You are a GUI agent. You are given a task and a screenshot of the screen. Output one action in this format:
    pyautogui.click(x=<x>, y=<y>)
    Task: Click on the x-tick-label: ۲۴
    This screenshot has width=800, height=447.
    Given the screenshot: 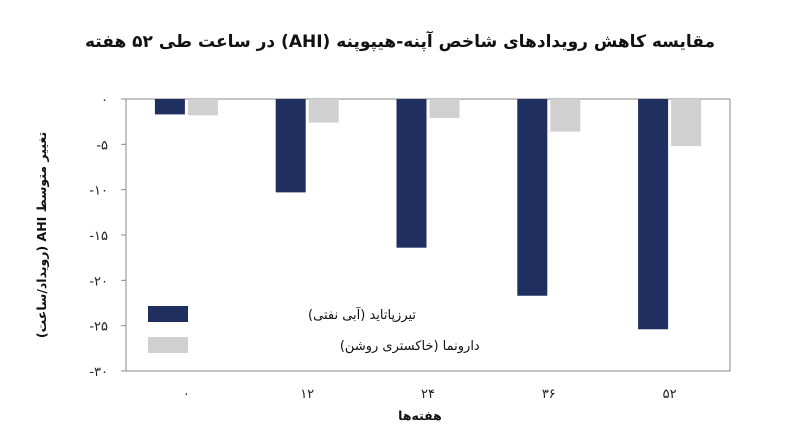 What is the action you would take?
    pyautogui.click(x=428, y=394)
    